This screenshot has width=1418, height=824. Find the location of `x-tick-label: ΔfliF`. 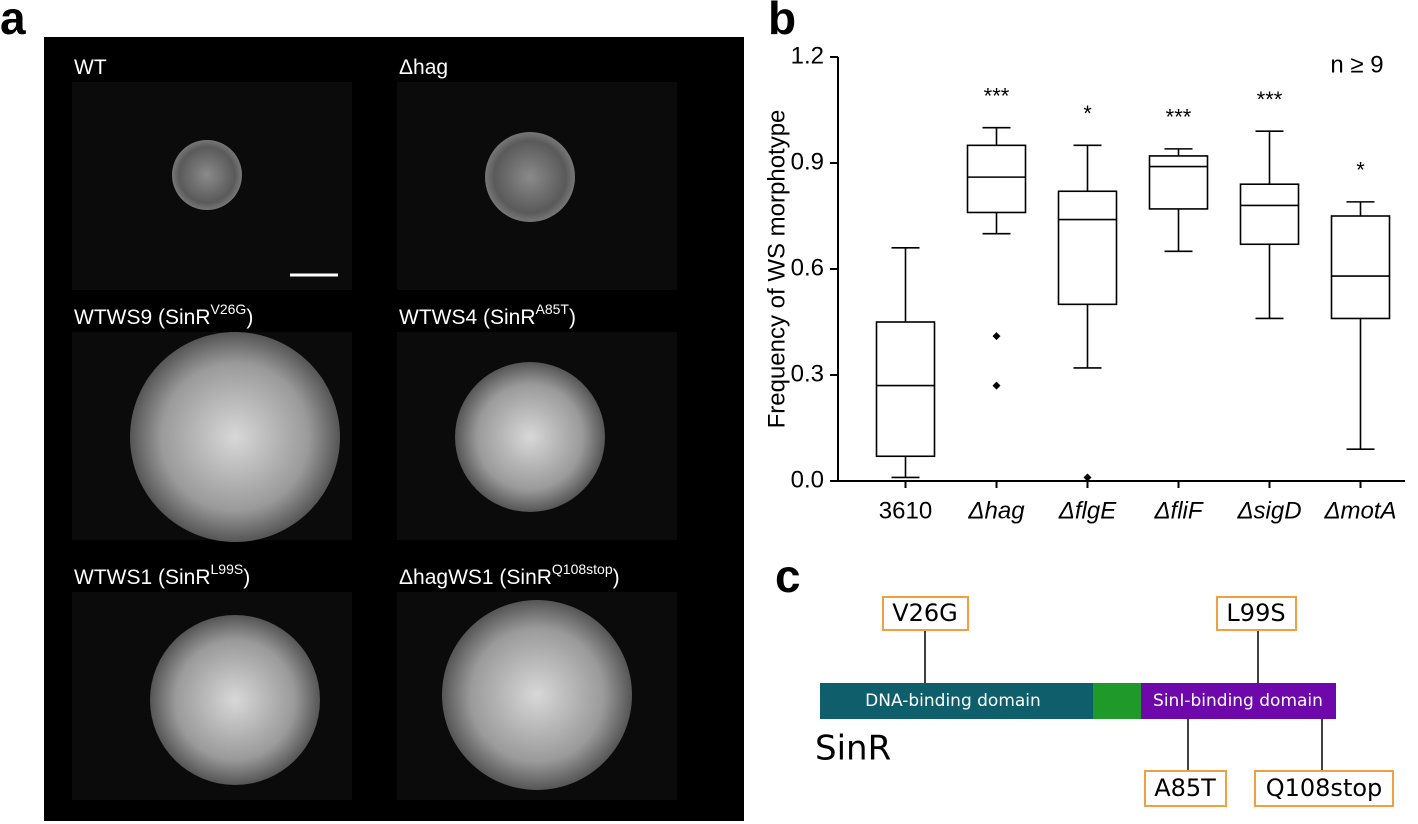

x-tick-label: ΔfliF is located at coordinates (1178, 510).